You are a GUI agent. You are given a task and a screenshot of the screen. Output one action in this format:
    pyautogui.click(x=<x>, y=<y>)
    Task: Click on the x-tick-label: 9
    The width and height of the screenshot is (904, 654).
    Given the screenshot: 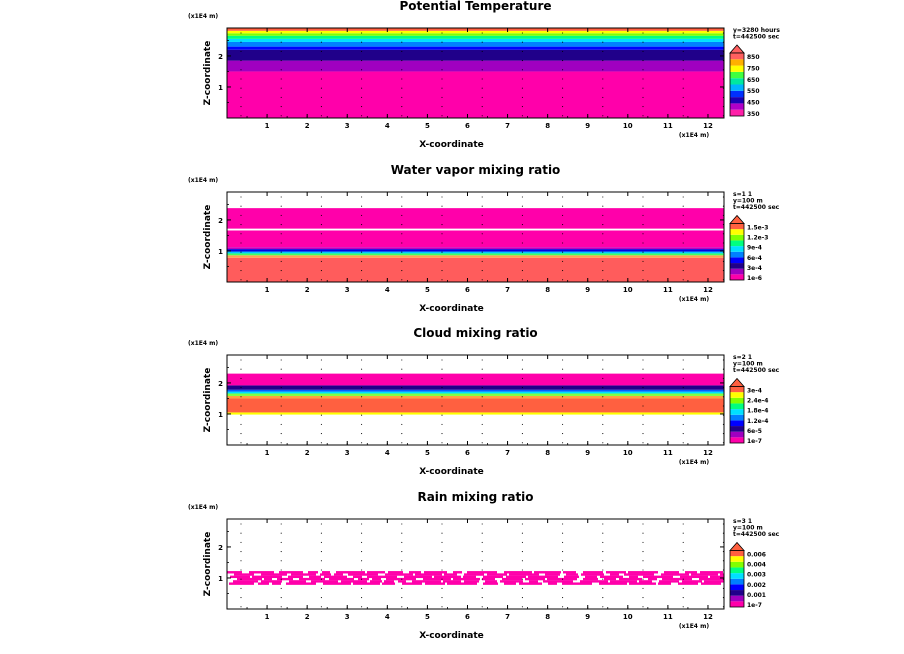 What is the action you would take?
    pyautogui.click(x=587, y=453)
    